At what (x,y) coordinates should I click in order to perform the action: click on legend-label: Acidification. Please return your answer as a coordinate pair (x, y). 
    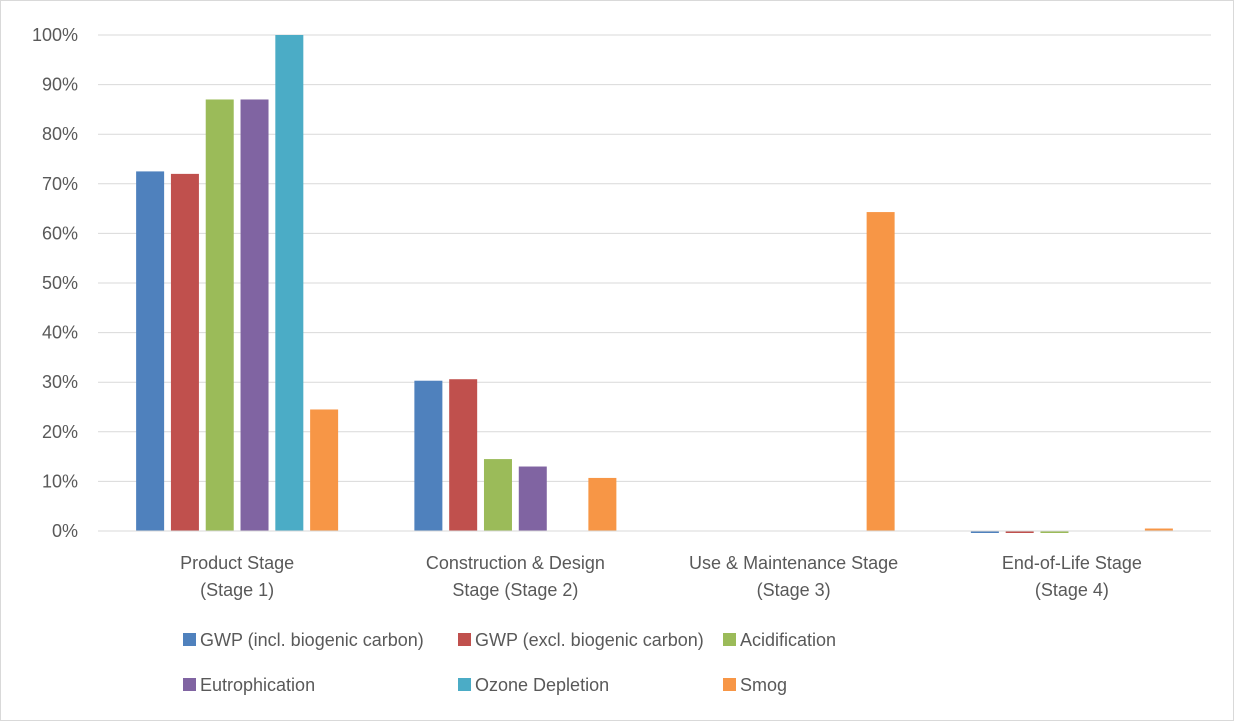
    Looking at the image, I should click on (788, 640).